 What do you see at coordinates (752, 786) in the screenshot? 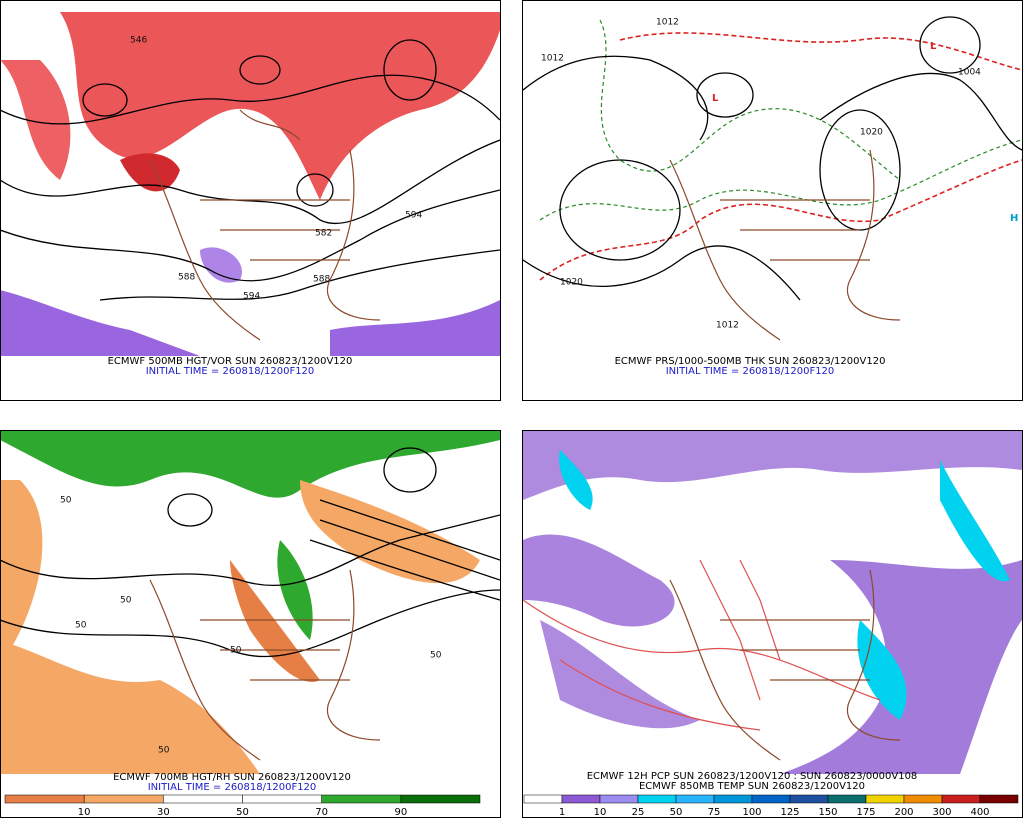
I see `caption: ECMWF 850MB TEMP SUN 260823/1200V120` at bounding box center [752, 786].